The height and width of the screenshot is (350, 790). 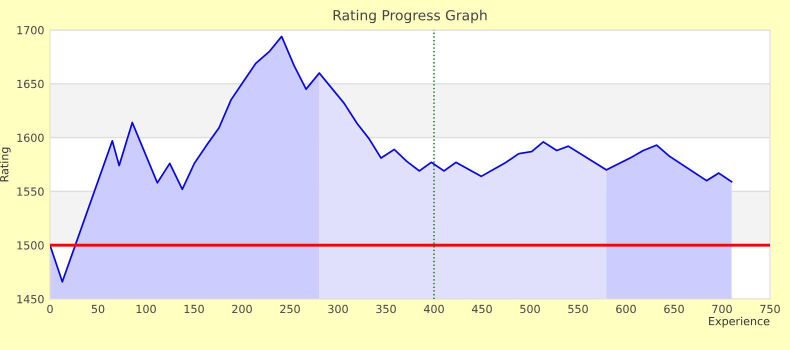 What do you see at coordinates (770, 309) in the screenshot?
I see `x-tick-label: 750` at bounding box center [770, 309].